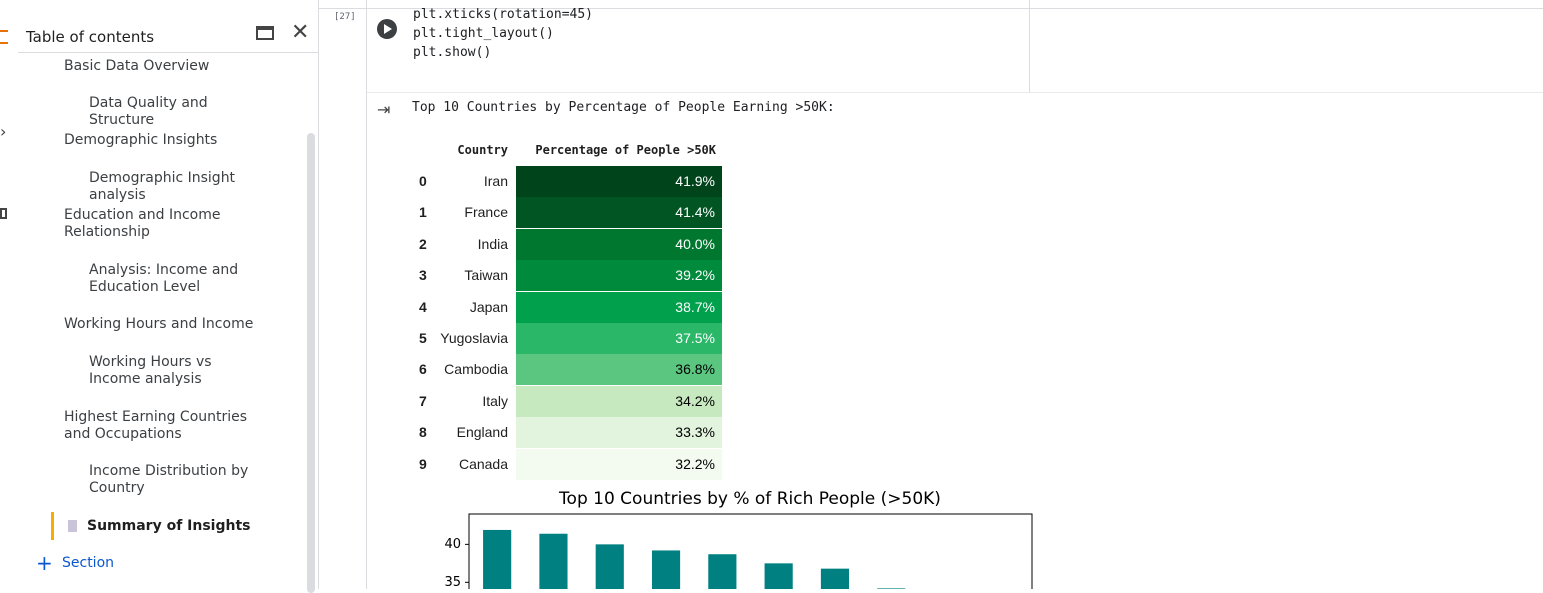 This screenshot has width=1543, height=593. What do you see at coordinates (300, 32) in the screenshot?
I see `close-button: ✕` at bounding box center [300, 32].